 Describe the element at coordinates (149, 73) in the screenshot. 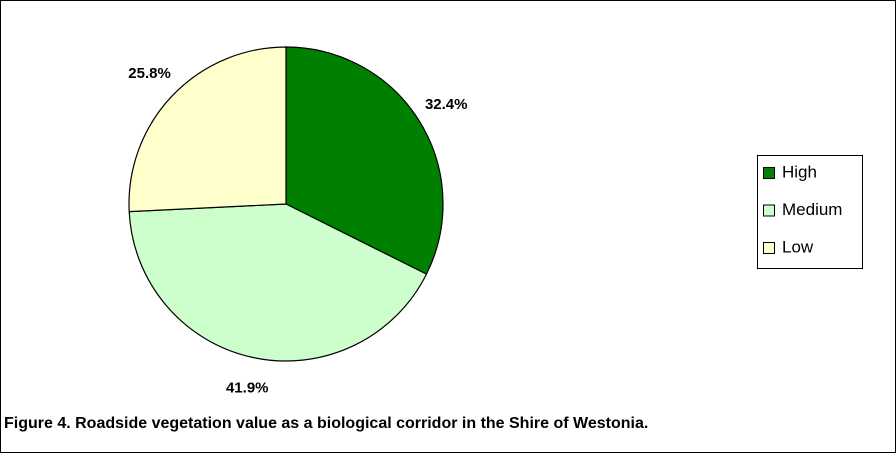

I see `data-label: 25.8%` at that location.